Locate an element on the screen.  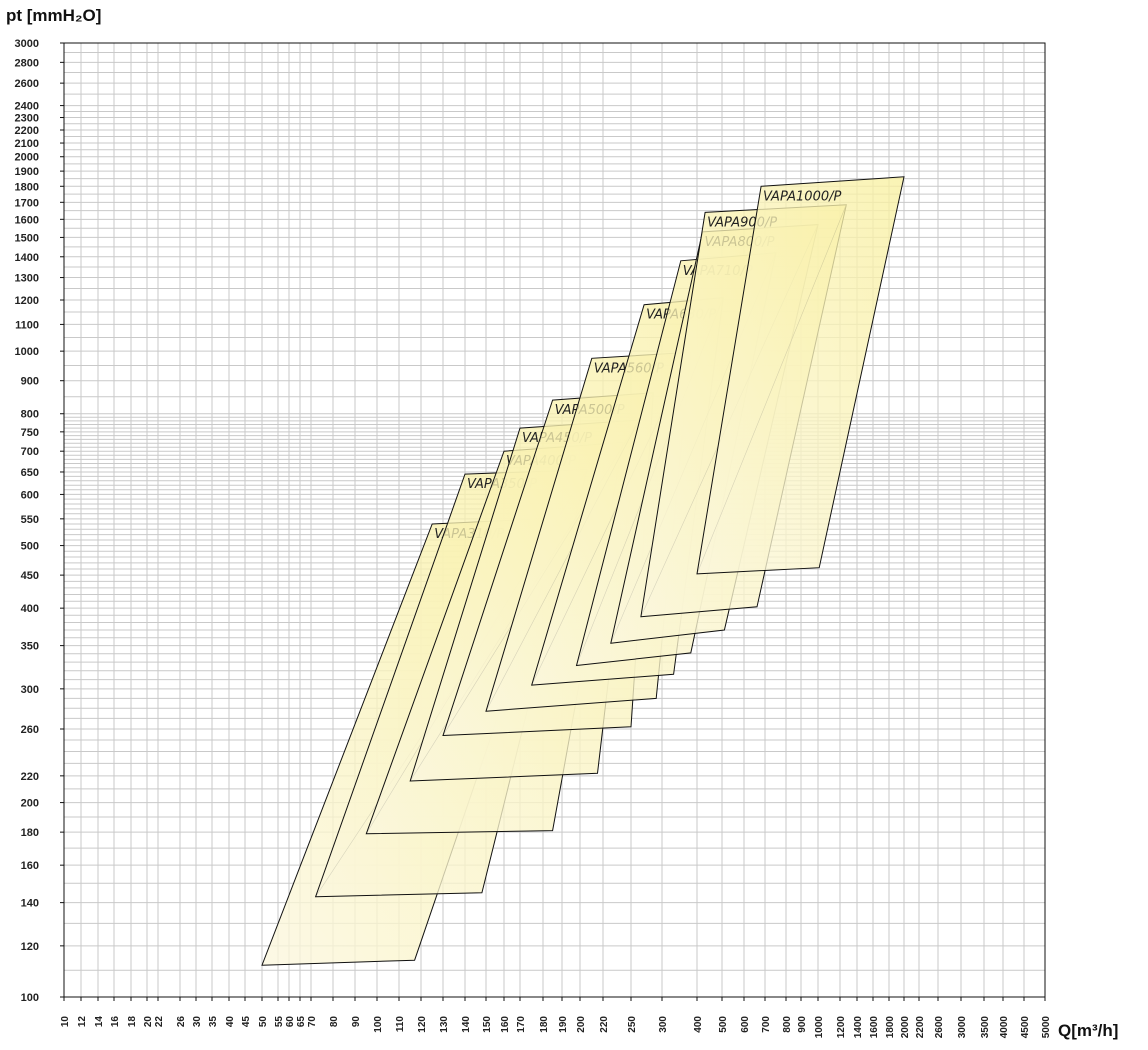
y-tick-label: 1900 is located at coordinates (27, 172).